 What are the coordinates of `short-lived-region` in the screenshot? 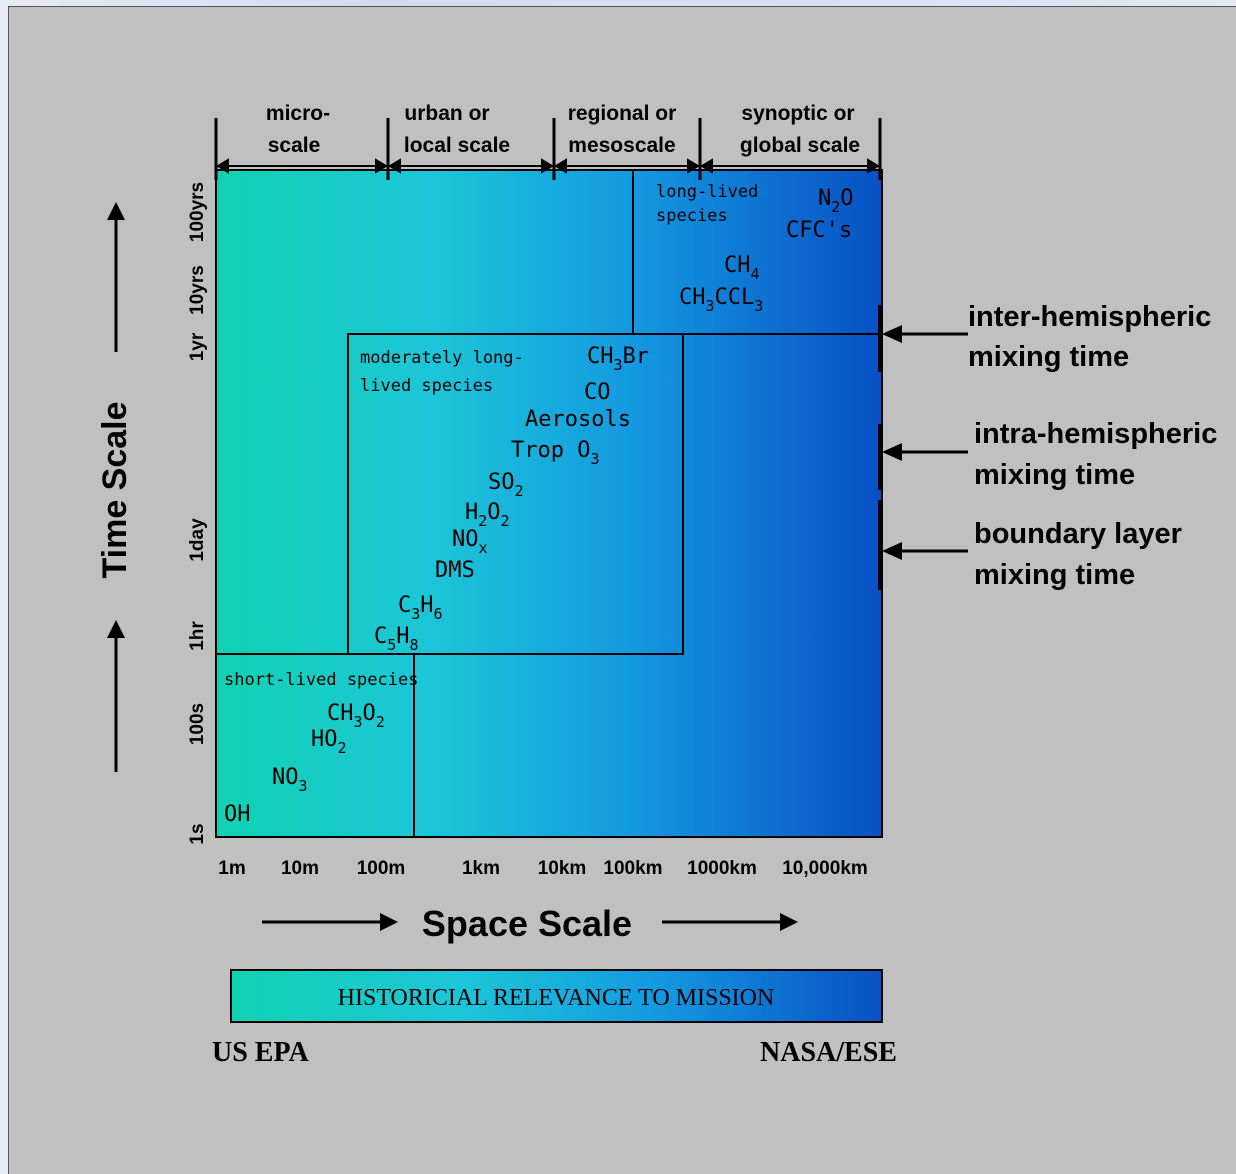 It's located at (315, 745).